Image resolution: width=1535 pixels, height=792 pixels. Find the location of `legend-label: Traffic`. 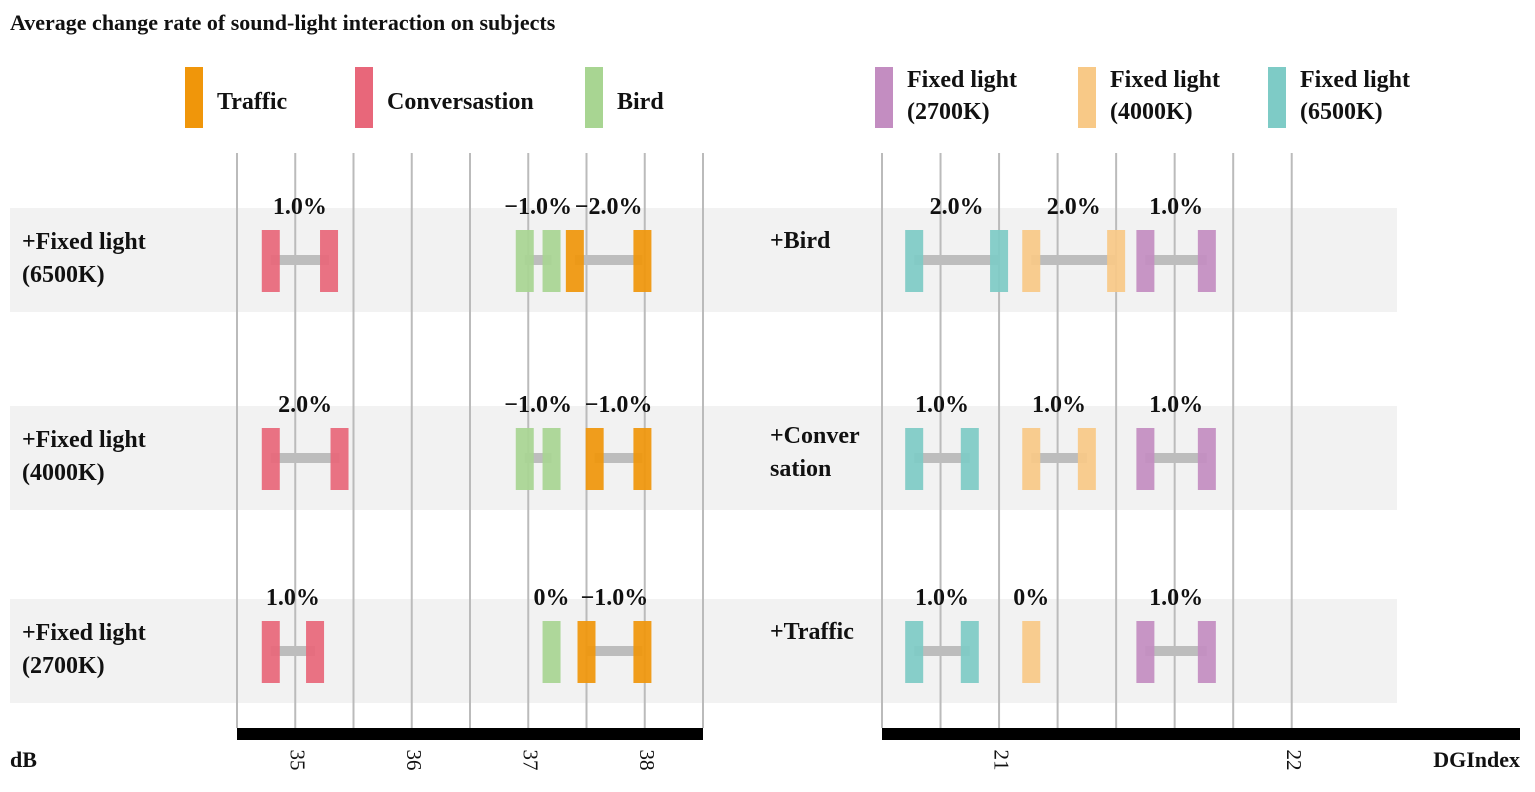

legend-label: Traffic is located at coordinates (252, 102).